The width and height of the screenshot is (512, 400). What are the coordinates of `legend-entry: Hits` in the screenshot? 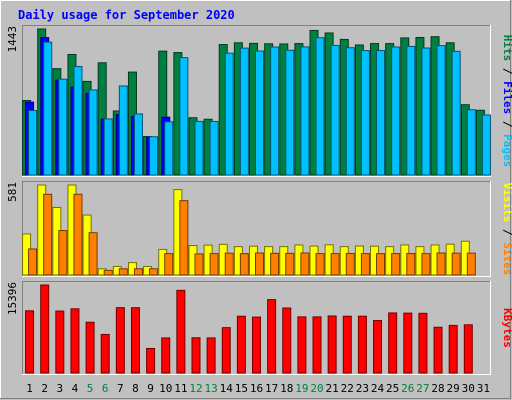 It's located at (506, 48).